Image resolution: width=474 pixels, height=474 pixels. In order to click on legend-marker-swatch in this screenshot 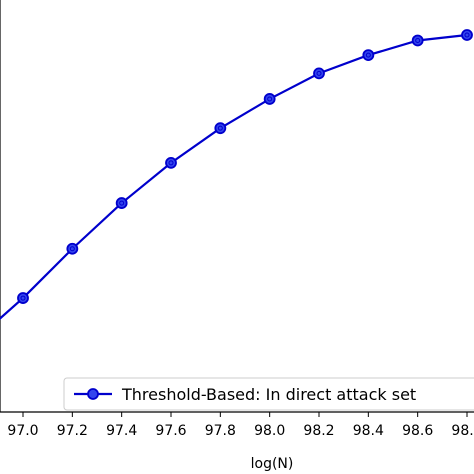, I will do `click(93, 394)`.